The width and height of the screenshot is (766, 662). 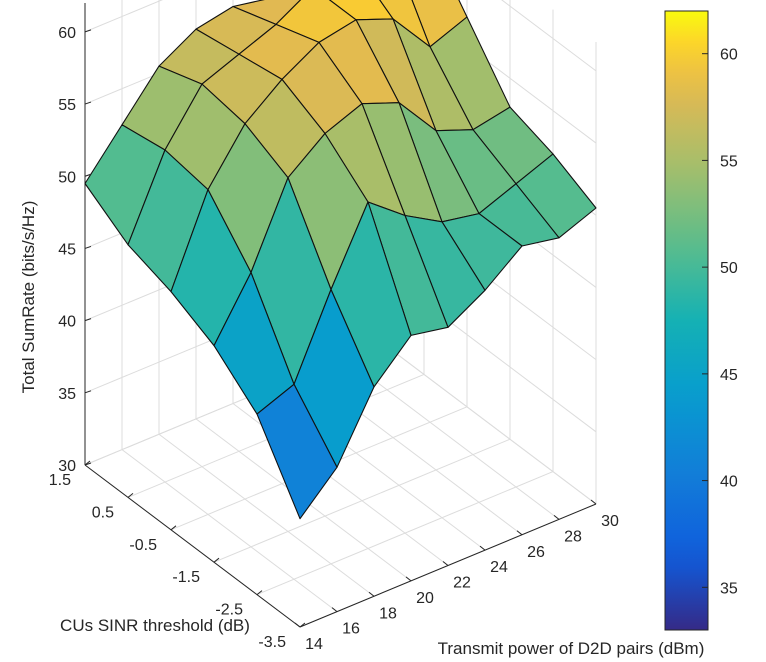 I want to click on z-tick-label: 60, so click(x=67, y=33).